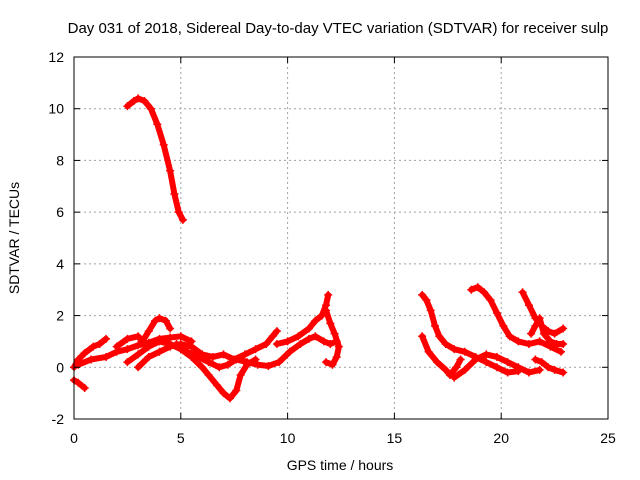  What do you see at coordinates (340, 465) in the screenshot?
I see `x-axis-label: GPS time / hours` at bounding box center [340, 465].